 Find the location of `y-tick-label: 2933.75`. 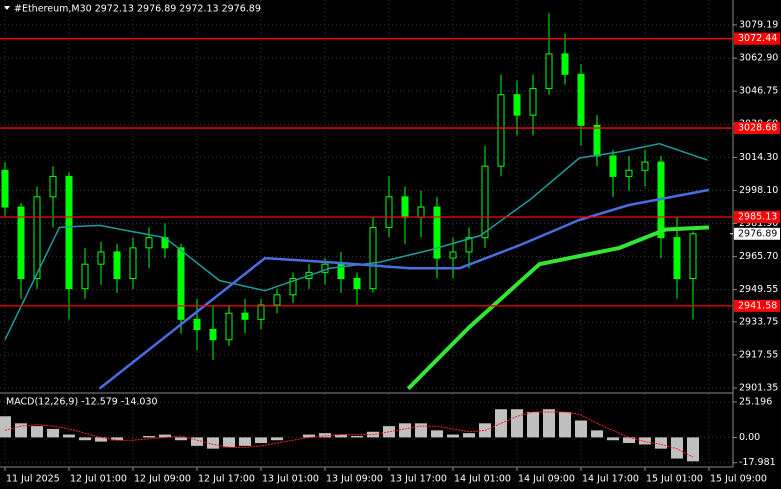

y-tick-label: 2933.75 is located at coordinates (758, 321).